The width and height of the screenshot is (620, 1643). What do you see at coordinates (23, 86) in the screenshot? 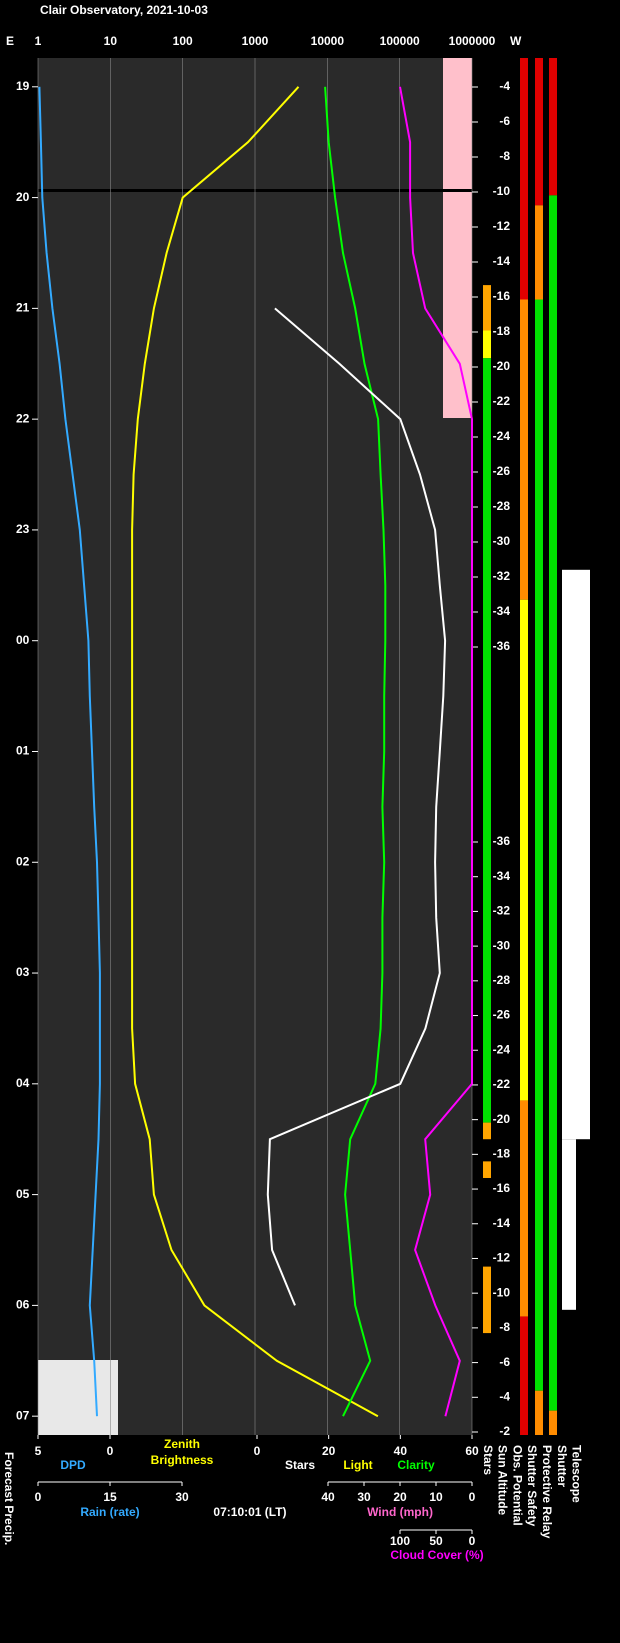
I see `hour-label: 19` at bounding box center [23, 86].